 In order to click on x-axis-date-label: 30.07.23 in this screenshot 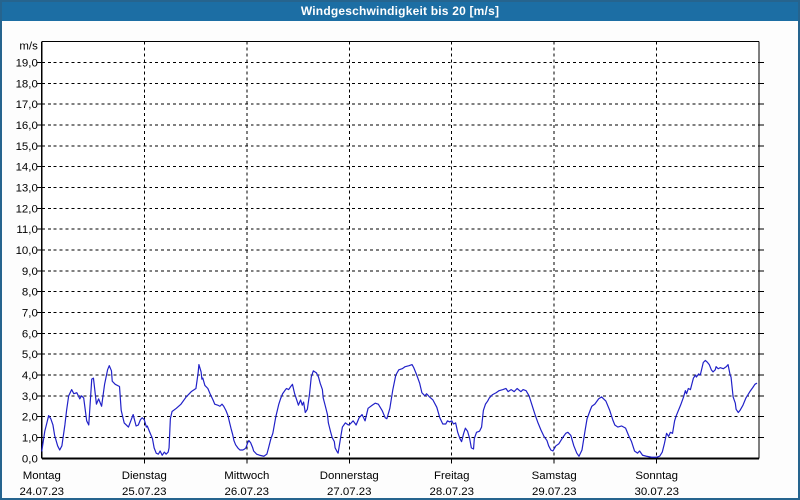, I will do `click(656, 492)`.